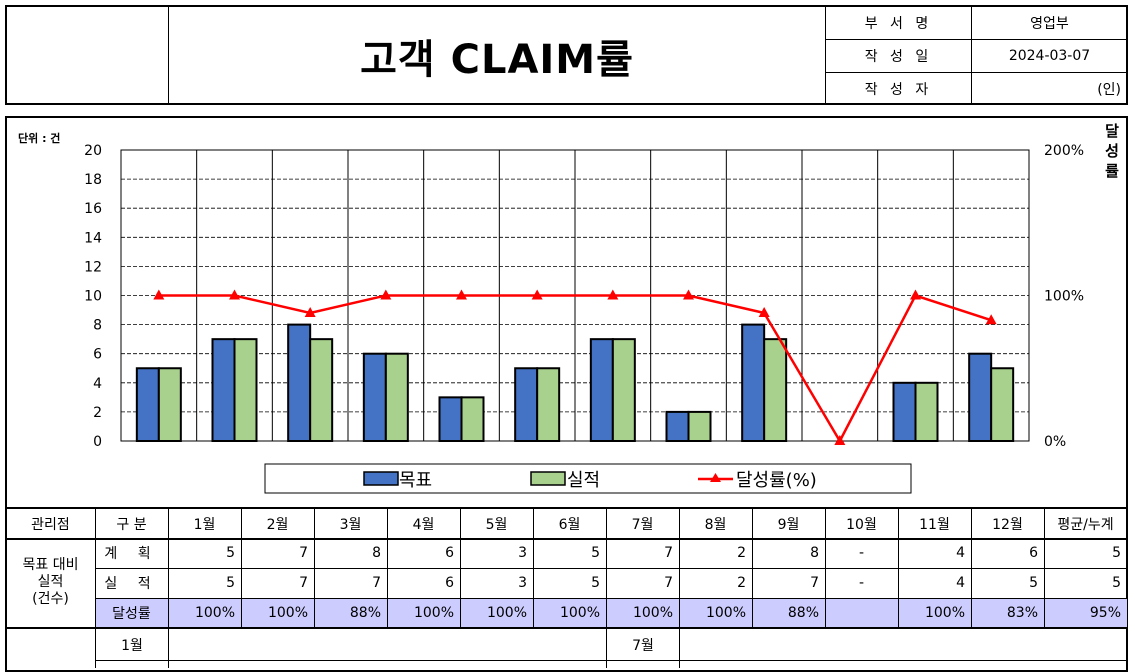 The width and height of the screenshot is (1135, 672). Describe the element at coordinates (131, 613) in the screenshot. I see `row-label: 달성률` at that location.